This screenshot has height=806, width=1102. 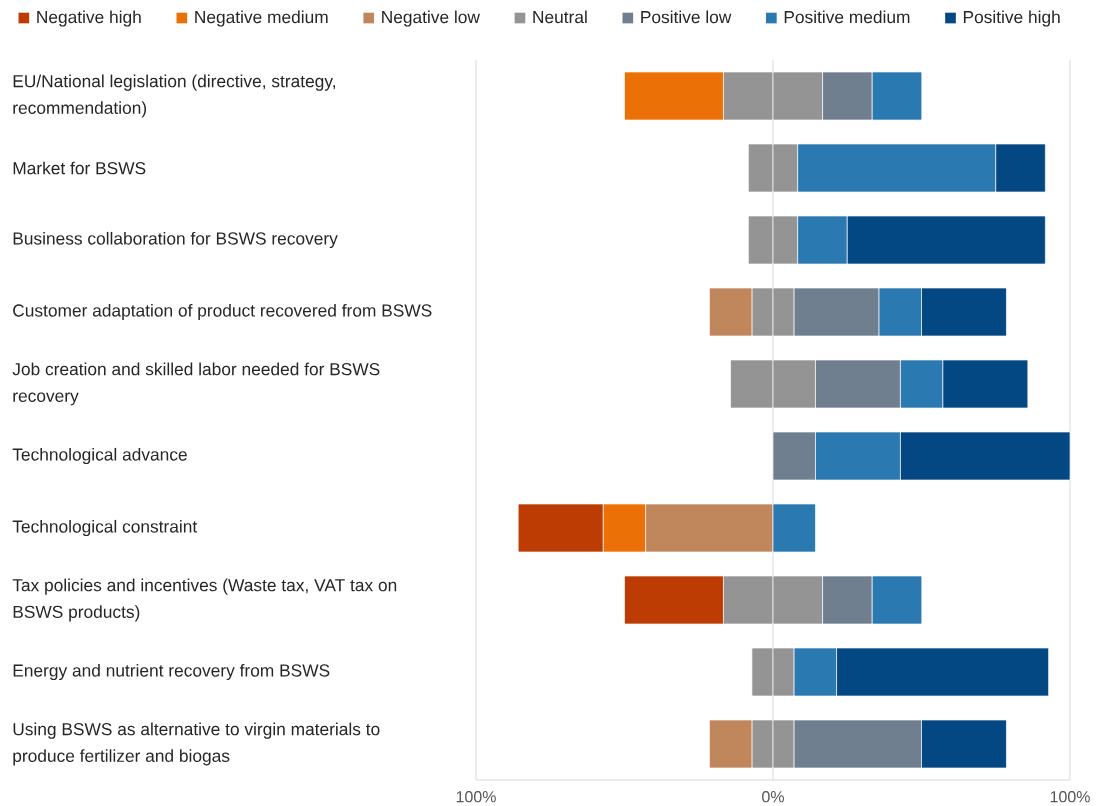 I want to click on legend-label: Negative medium, so click(x=261, y=18).